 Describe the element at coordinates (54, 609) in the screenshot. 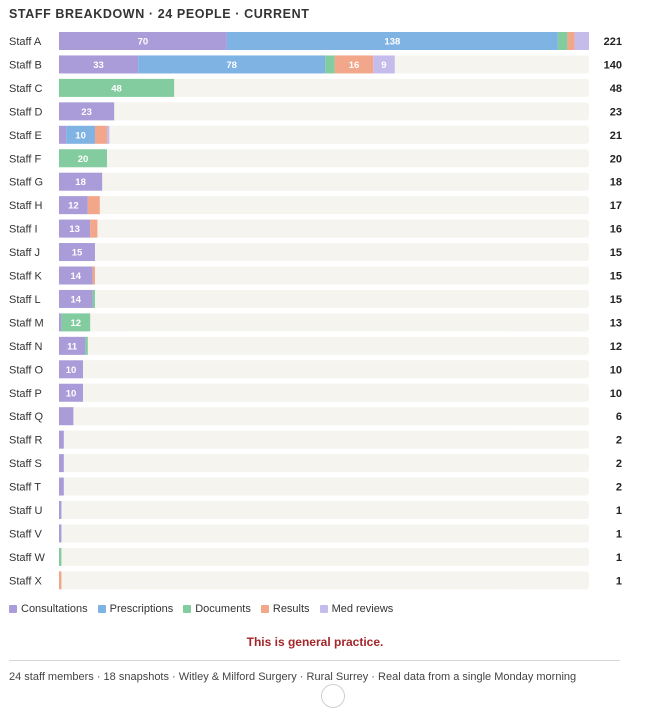

I see `legend-label-consultations: Consultations` at that location.